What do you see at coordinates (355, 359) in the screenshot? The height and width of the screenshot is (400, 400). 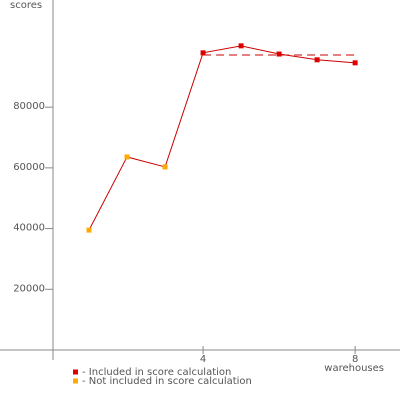 I see `x-tick-label: 8` at bounding box center [355, 359].